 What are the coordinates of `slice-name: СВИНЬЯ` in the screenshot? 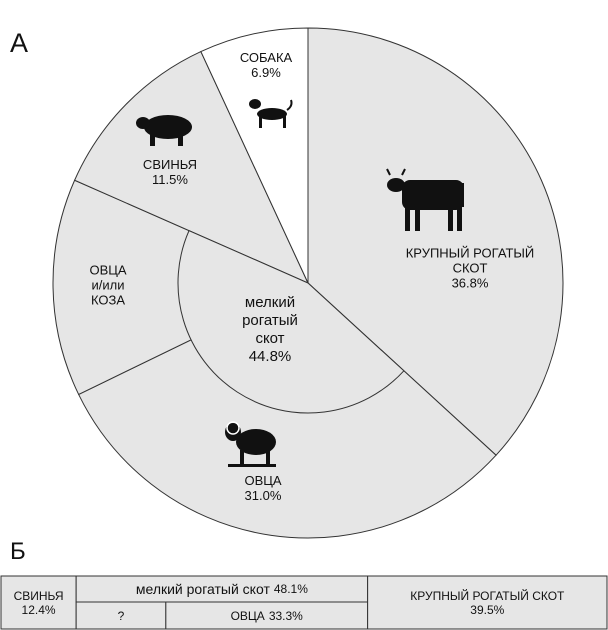 It's located at (170, 164).